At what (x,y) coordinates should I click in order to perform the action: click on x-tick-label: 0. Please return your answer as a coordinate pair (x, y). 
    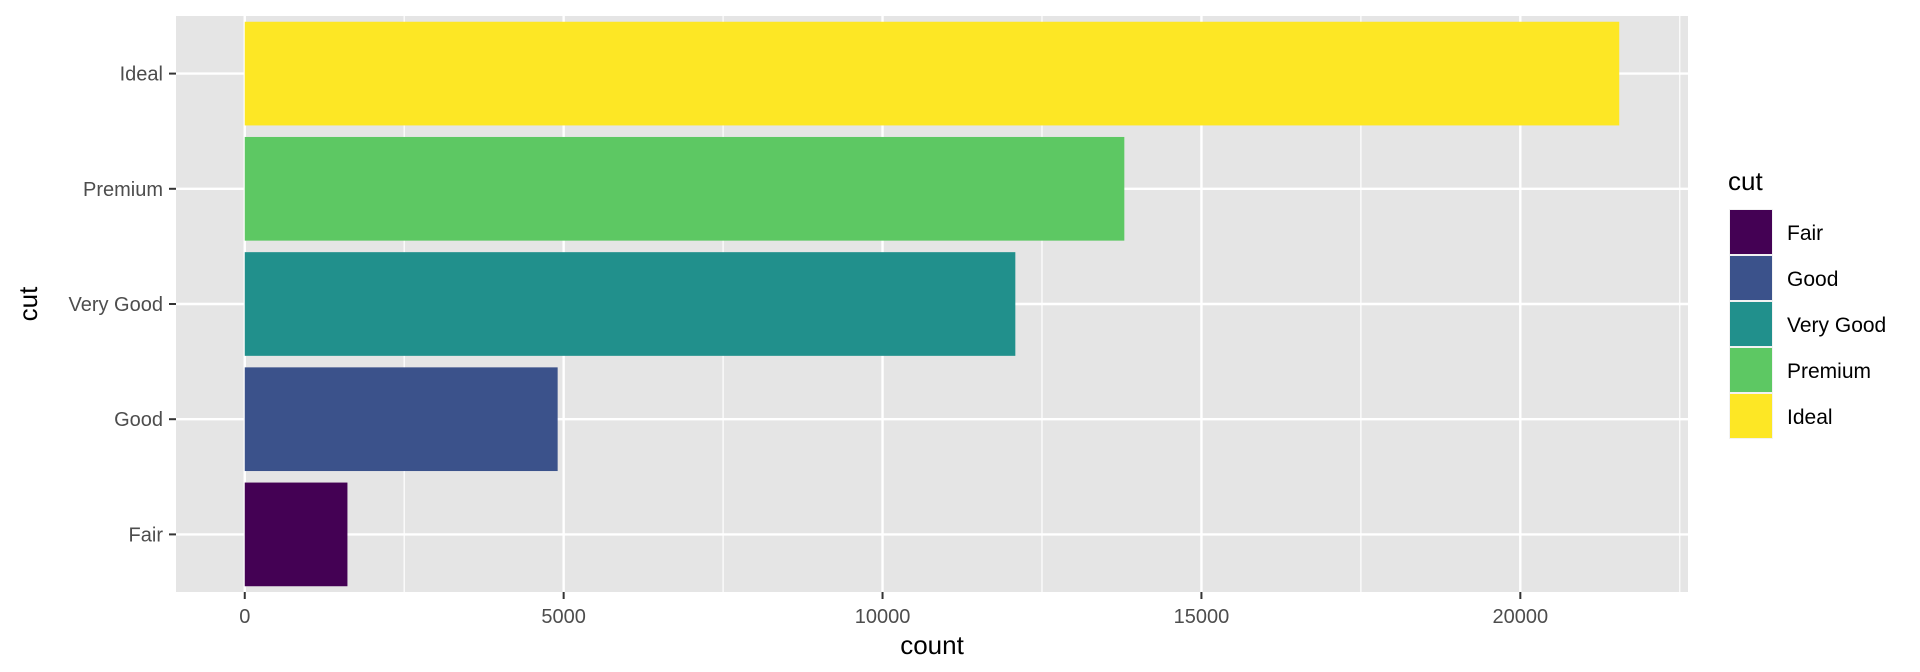
    Looking at the image, I should click on (244, 617).